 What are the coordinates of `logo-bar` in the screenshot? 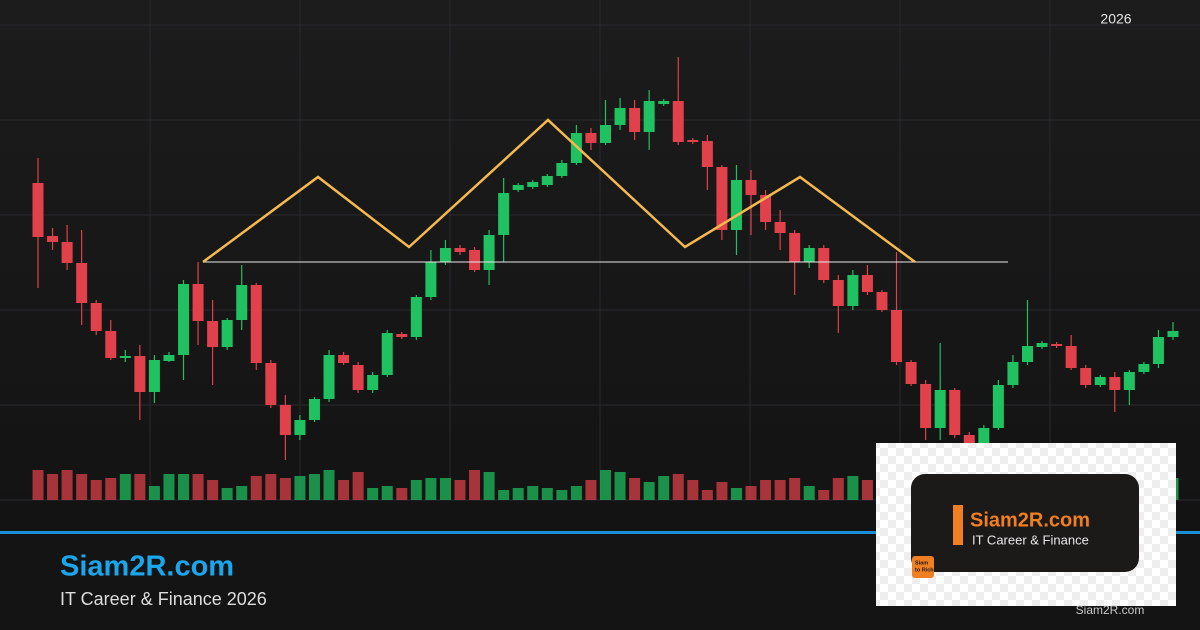 It's located at (958, 525).